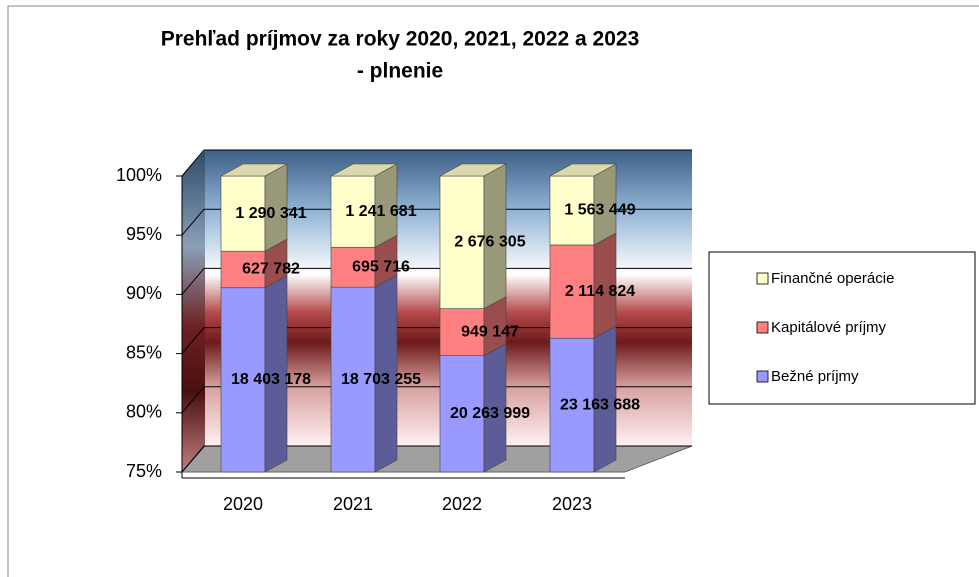 This screenshot has height=577, width=979. Describe the element at coordinates (144, 234) in the screenshot. I see `y-tick-label: 95%` at that location.